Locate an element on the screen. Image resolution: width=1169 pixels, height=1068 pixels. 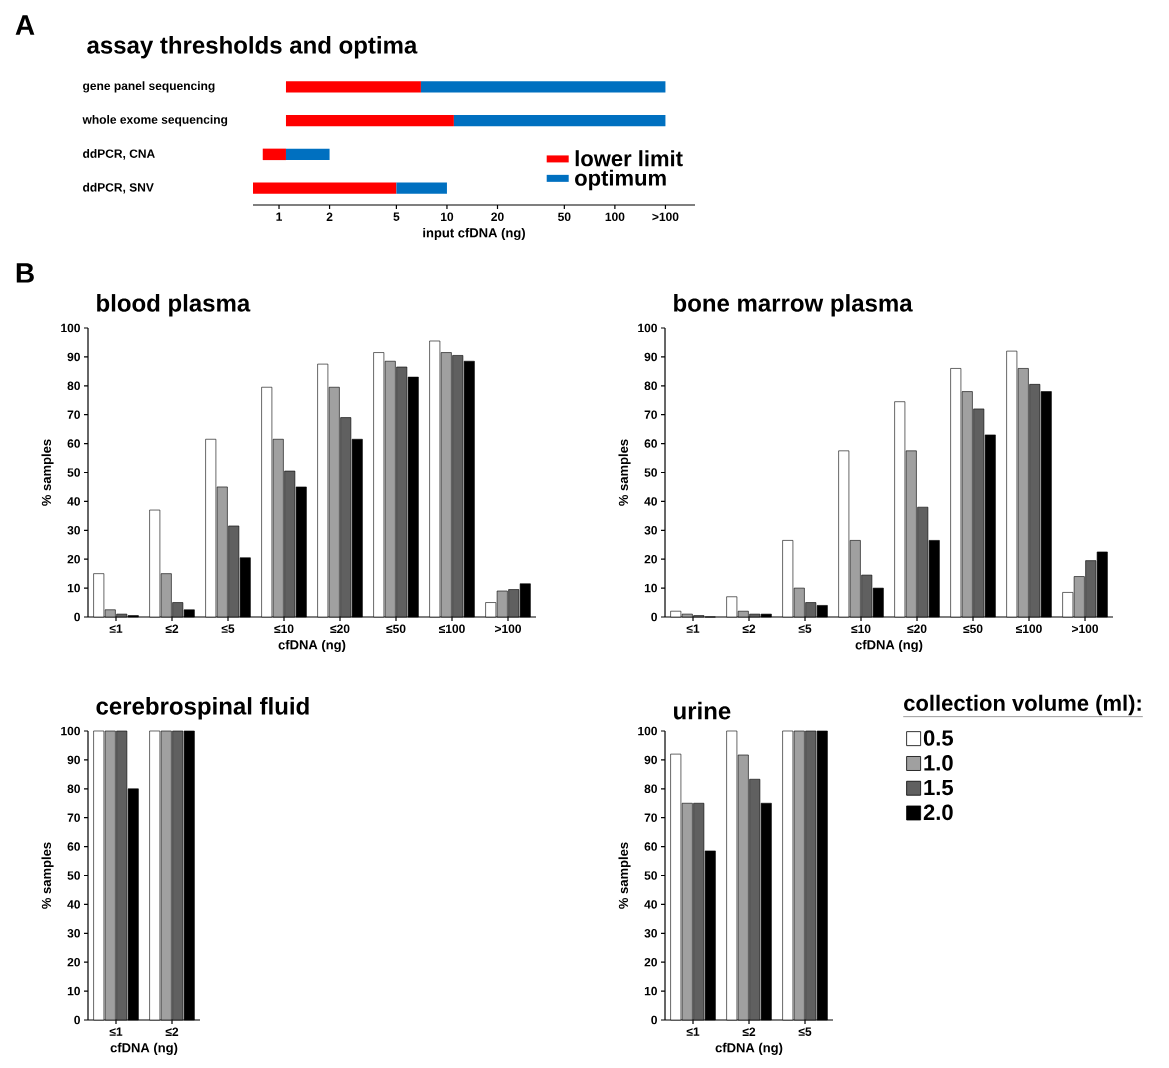
text: B is located at coordinates (25, 273).